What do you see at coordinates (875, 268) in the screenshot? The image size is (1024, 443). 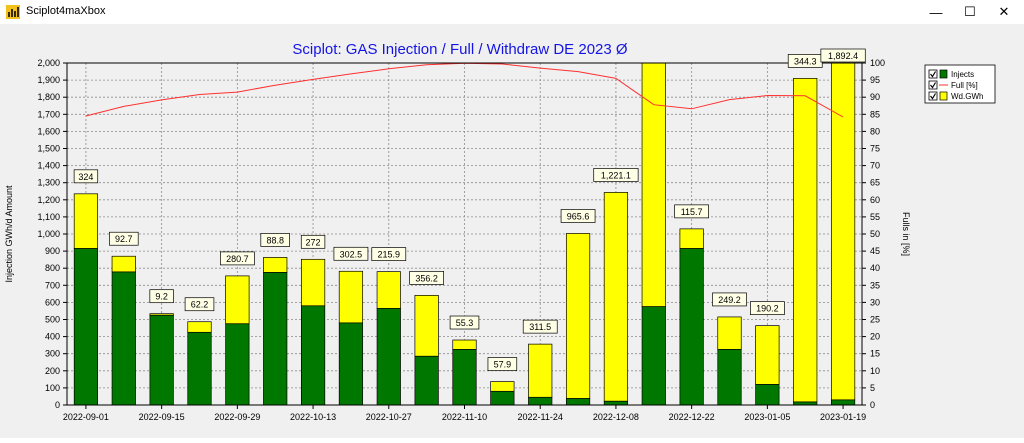 I see `y2-tick-label: 40` at bounding box center [875, 268].